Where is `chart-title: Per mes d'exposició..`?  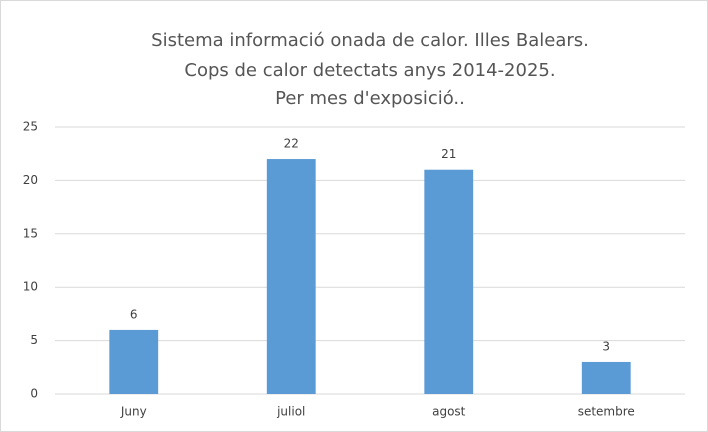
chart-title: Per mes d'exposició.. is located at coordinates (370, 98).